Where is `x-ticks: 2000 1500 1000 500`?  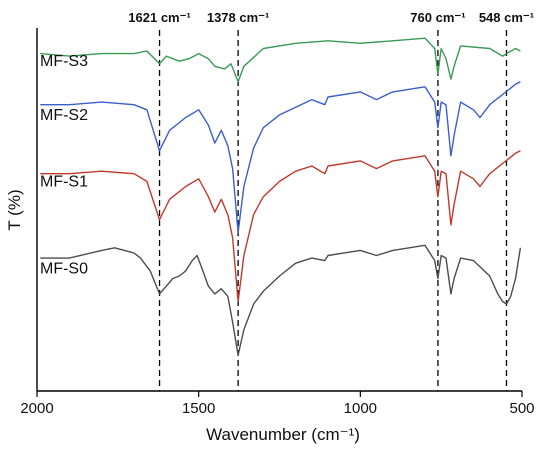
x-ticks: 2000 1500 1000 500 is located at coordinates (277, 404).